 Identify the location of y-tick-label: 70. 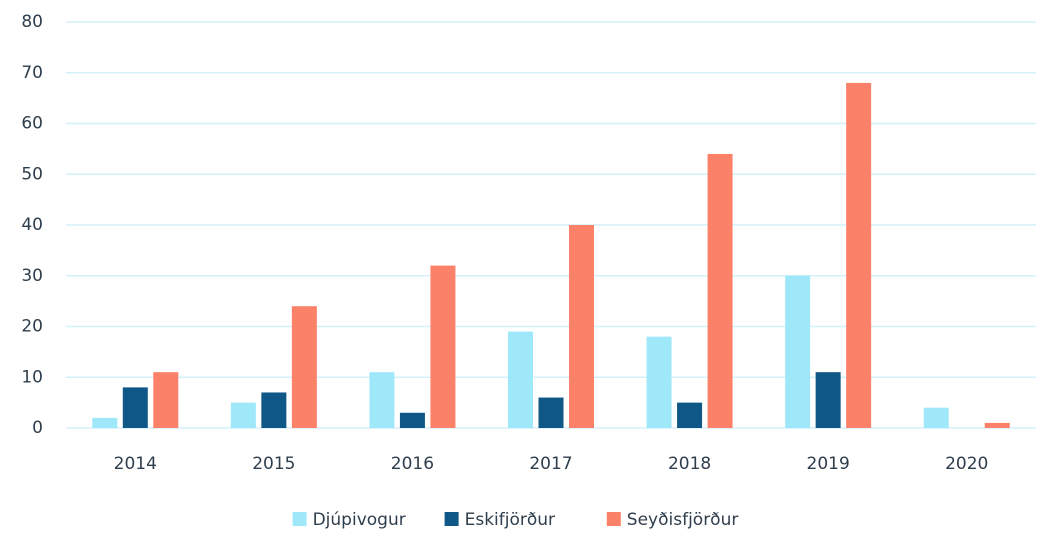
(32, 73).